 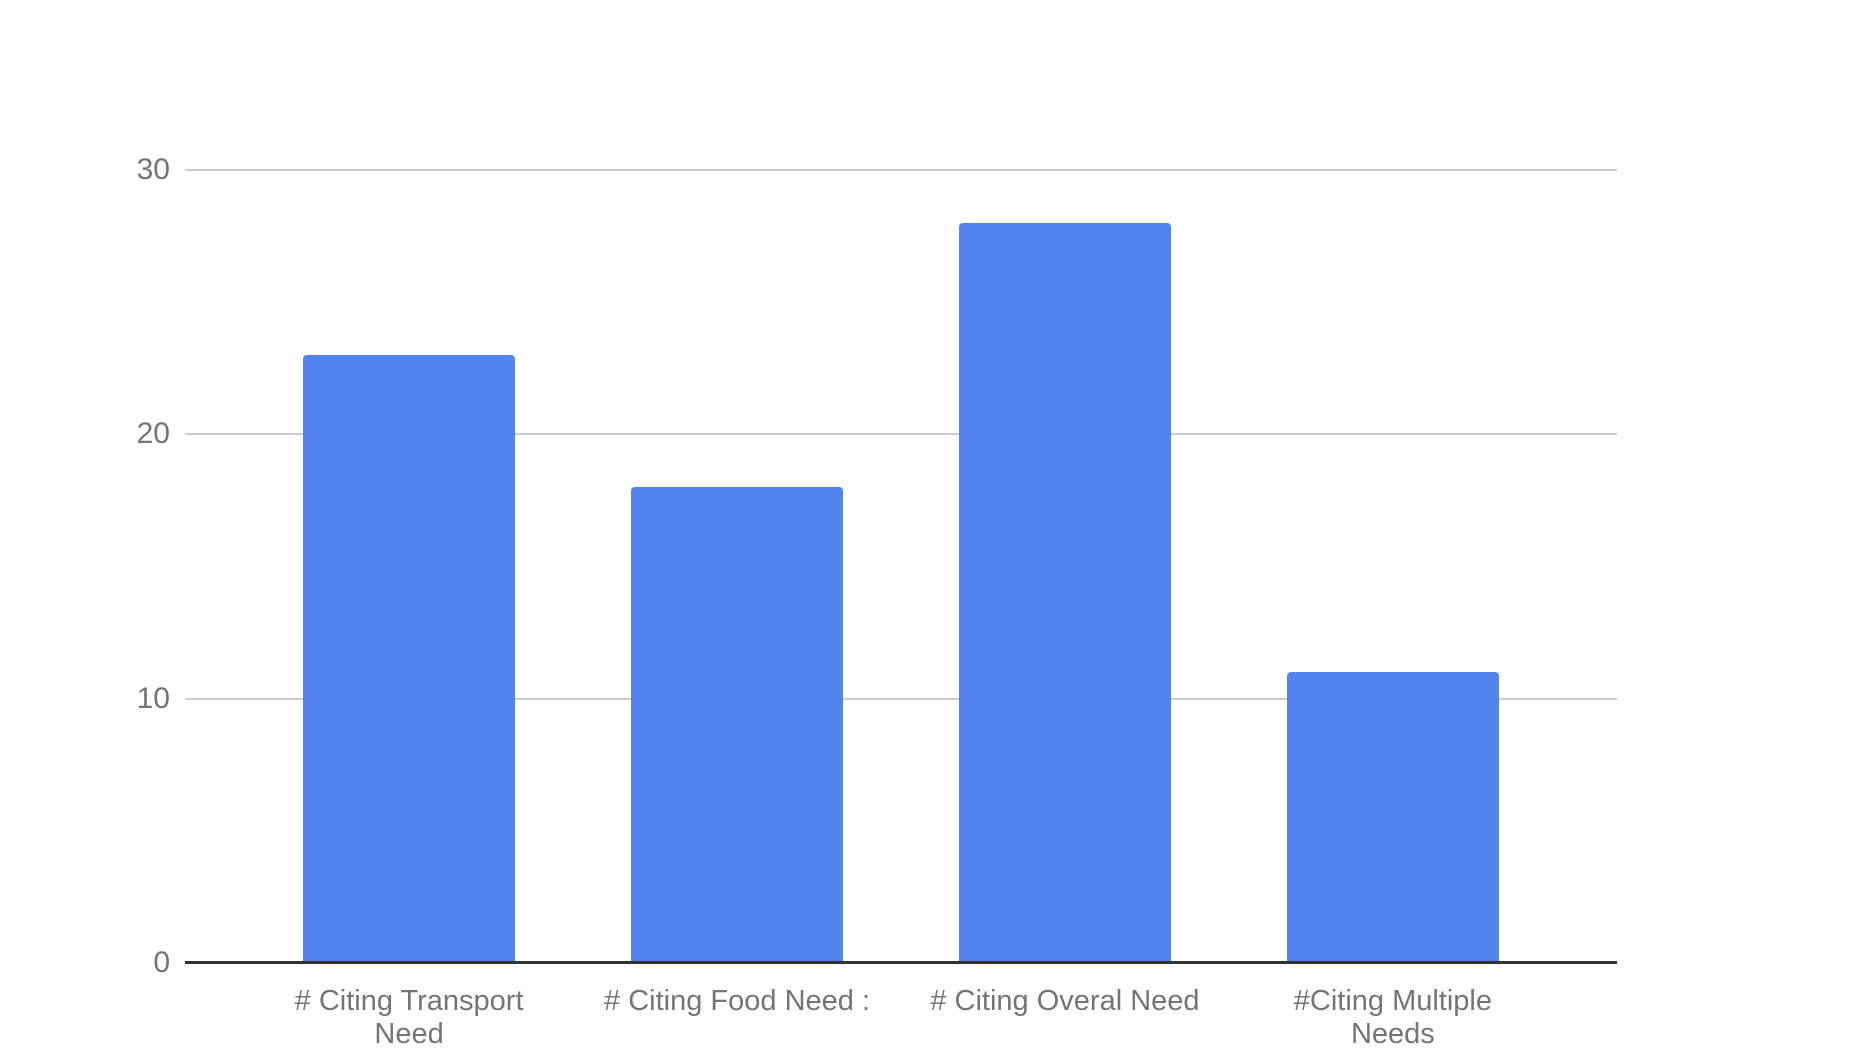 I want to click on x-axis-category-label: # Citing Overal Need, so click(x=1065, y=1001).